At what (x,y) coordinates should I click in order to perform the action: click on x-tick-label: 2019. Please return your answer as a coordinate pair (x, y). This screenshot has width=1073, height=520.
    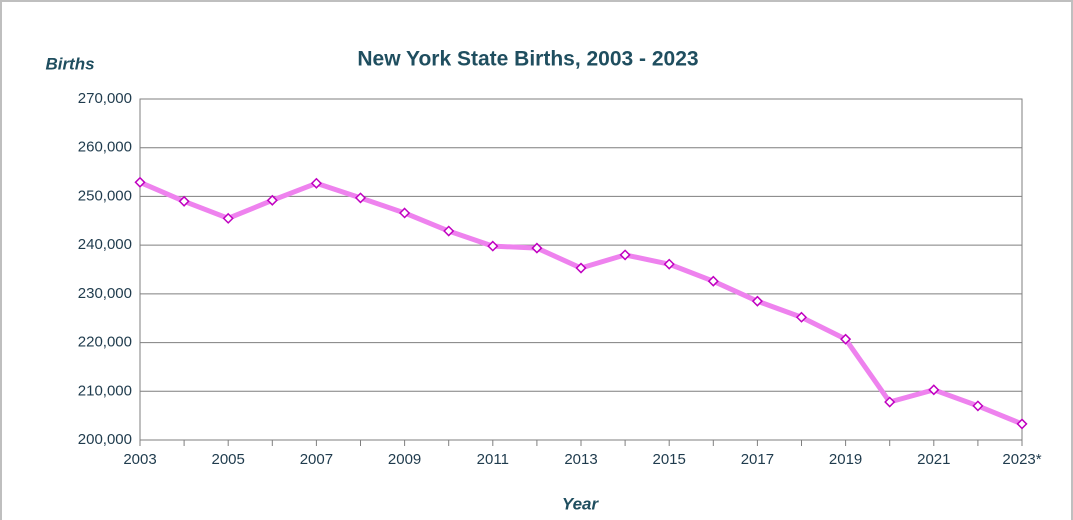
    Looking at the image, I should click on (845, 459).